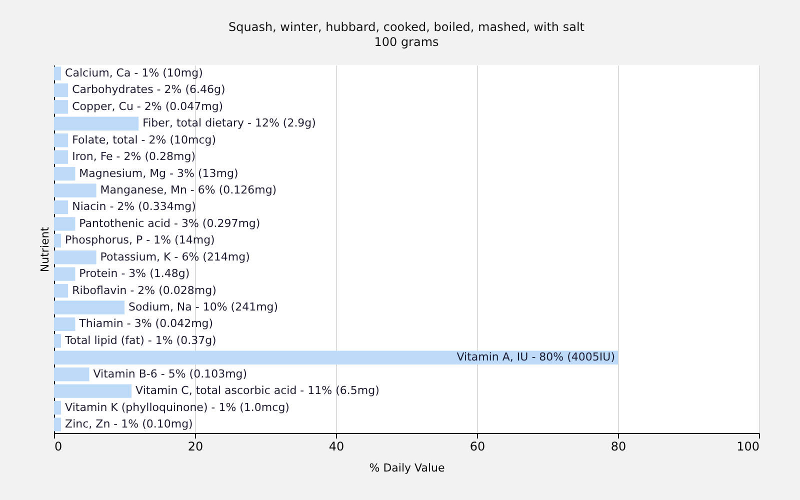 Image resolution: width=800 pixels, height=500 pixels. What do you see at coordinates (144, 290) in the screenshot?
I see `y-tick-label: Riboflavin - 2% (0.028mg)` at bounding box center [144, 290].